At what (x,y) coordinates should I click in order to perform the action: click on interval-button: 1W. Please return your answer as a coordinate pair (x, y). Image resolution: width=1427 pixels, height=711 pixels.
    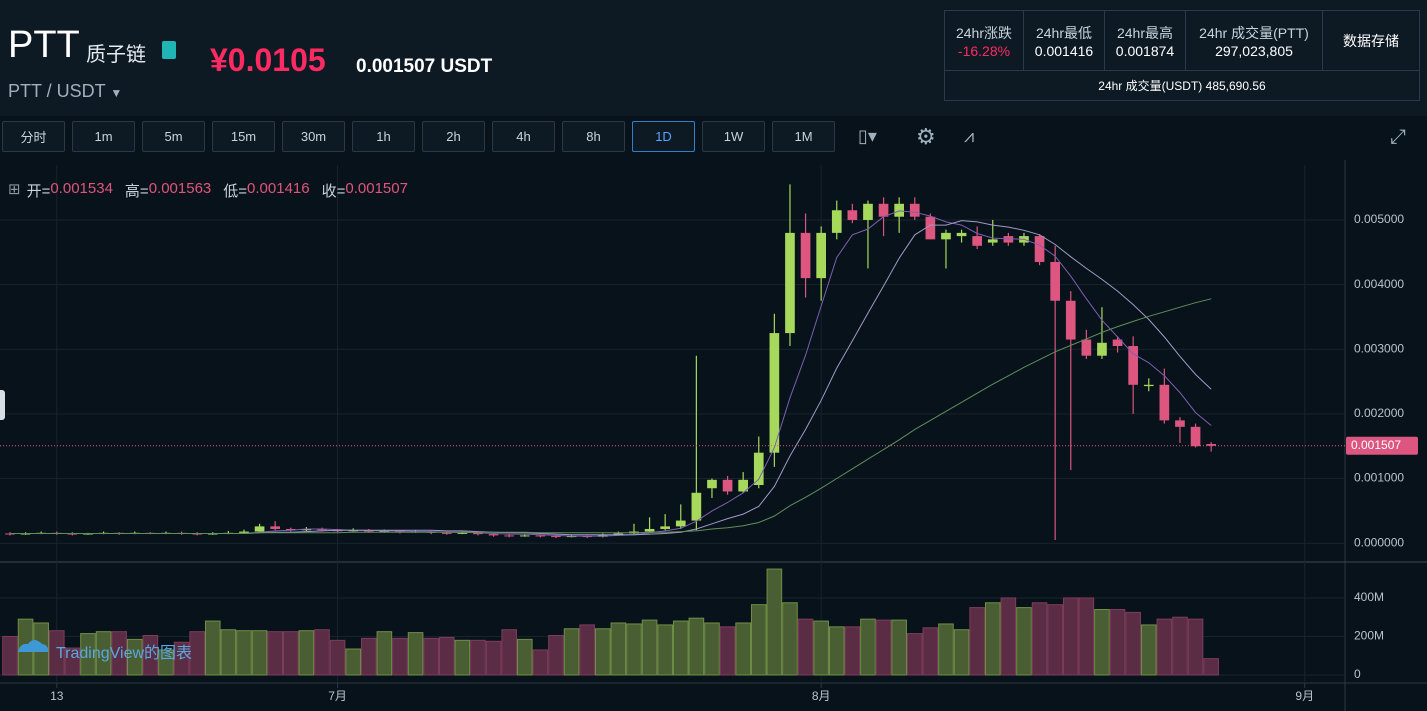
    Looking at the image, I should click on (733, 136).